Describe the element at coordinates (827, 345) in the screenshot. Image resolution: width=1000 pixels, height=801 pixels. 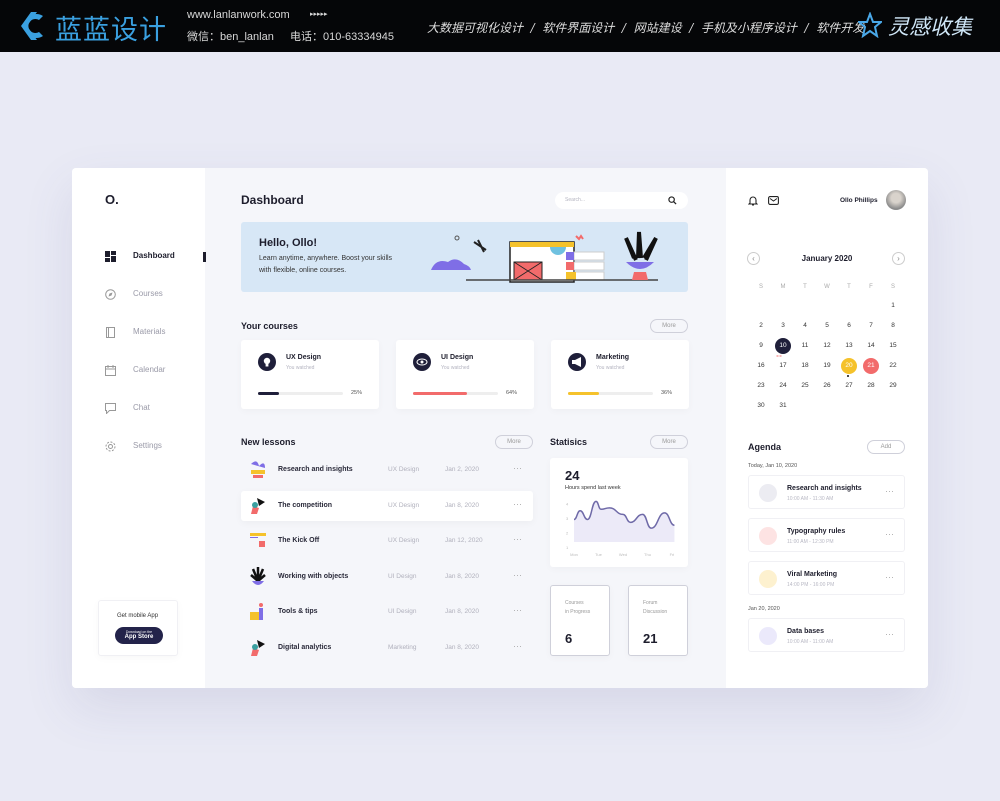
I see `calendar-day: 12` at that location.